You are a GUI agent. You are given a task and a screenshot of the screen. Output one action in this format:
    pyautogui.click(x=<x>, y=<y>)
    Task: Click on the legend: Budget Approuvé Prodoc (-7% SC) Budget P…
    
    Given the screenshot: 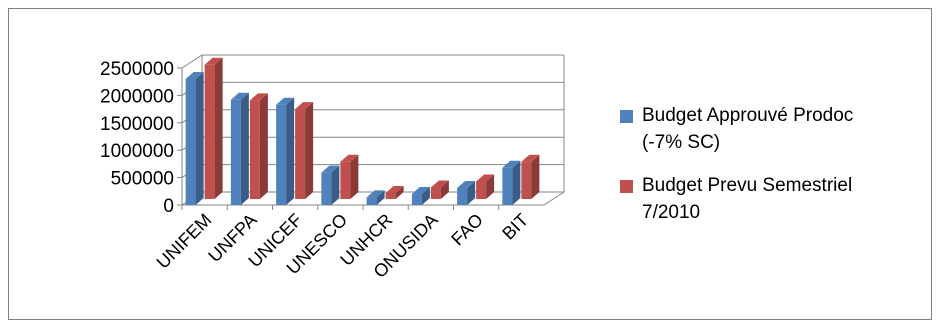 What is the action you would take?
    pyautogui.click(x=775, y=172)
    